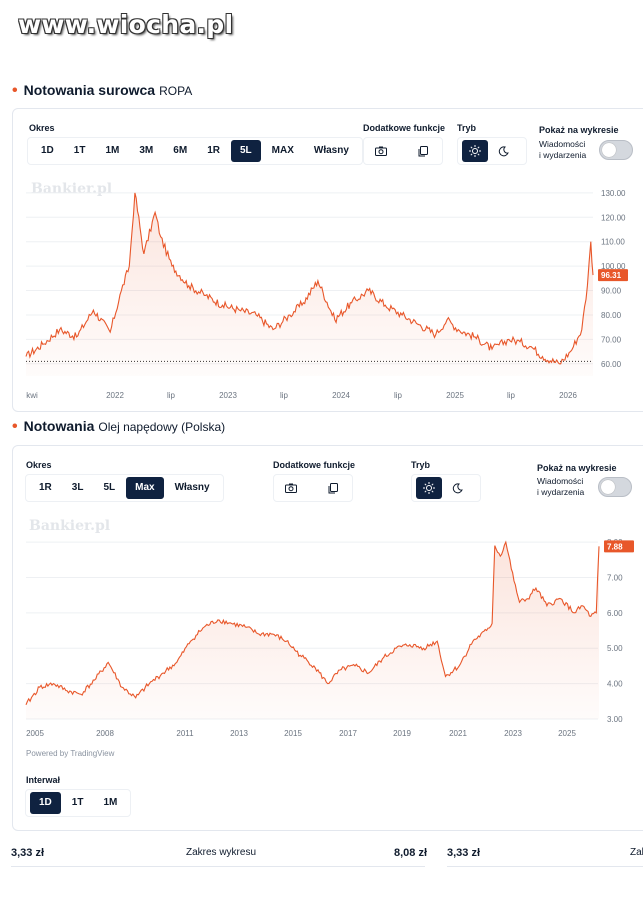  What do you see at coordinates (611, 291) in the screenshot?
I see `y-tick-label: 90.00` at bounding box center [611, 291].